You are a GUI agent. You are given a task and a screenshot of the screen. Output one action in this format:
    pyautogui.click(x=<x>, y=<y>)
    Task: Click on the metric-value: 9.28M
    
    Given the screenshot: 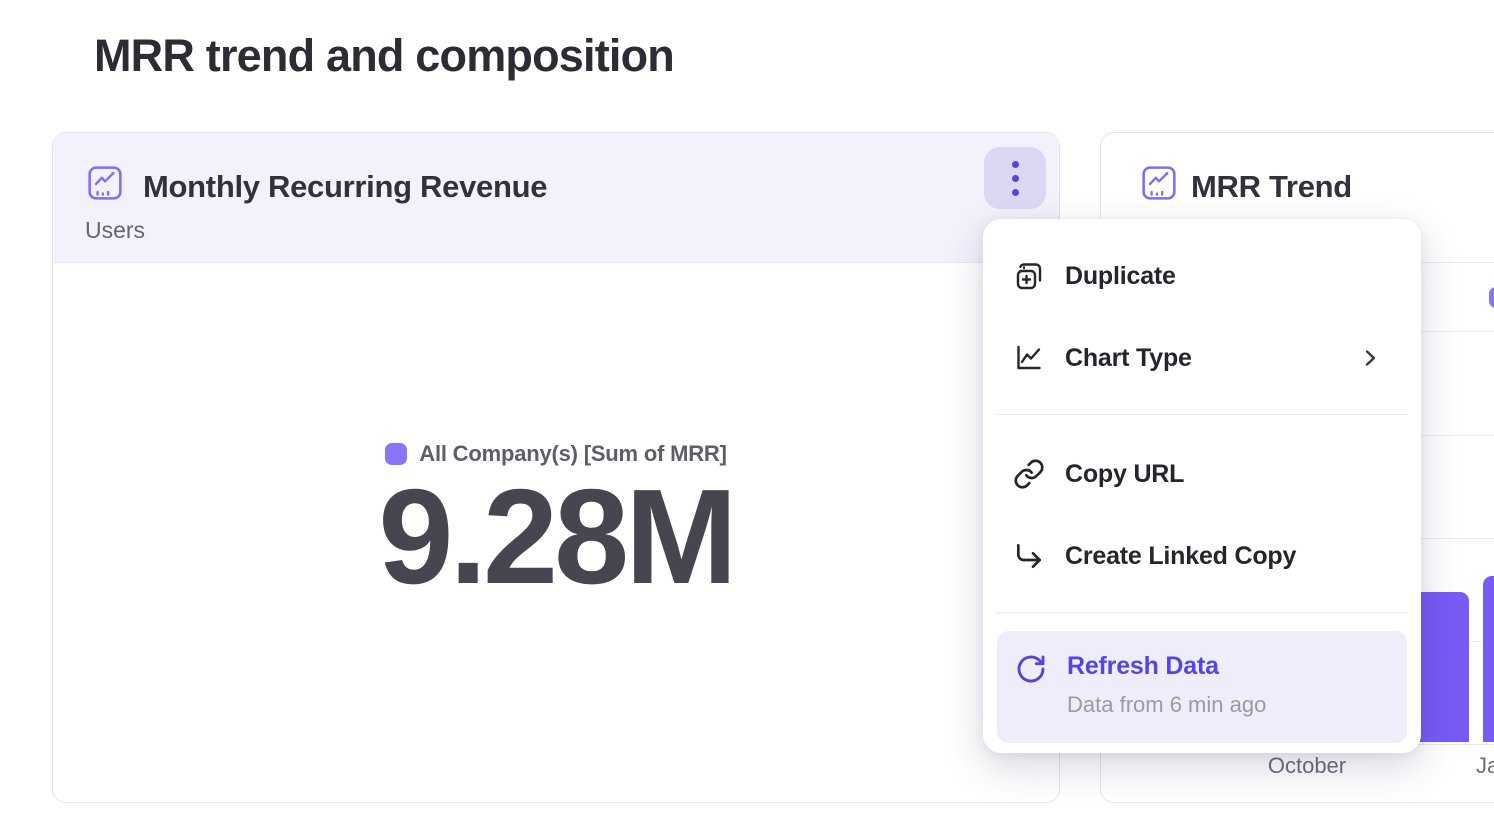 What is the action you would take?
    pyautogui.click(x=557, y=536)
    